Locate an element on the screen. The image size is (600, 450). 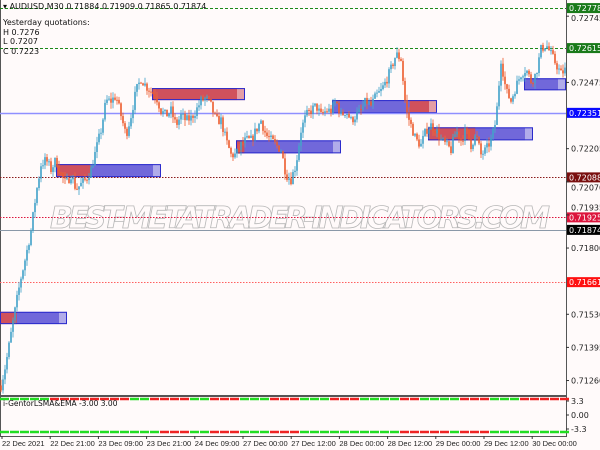
indicator-tick-label: 0.00 is located at coordinates (580, 415).